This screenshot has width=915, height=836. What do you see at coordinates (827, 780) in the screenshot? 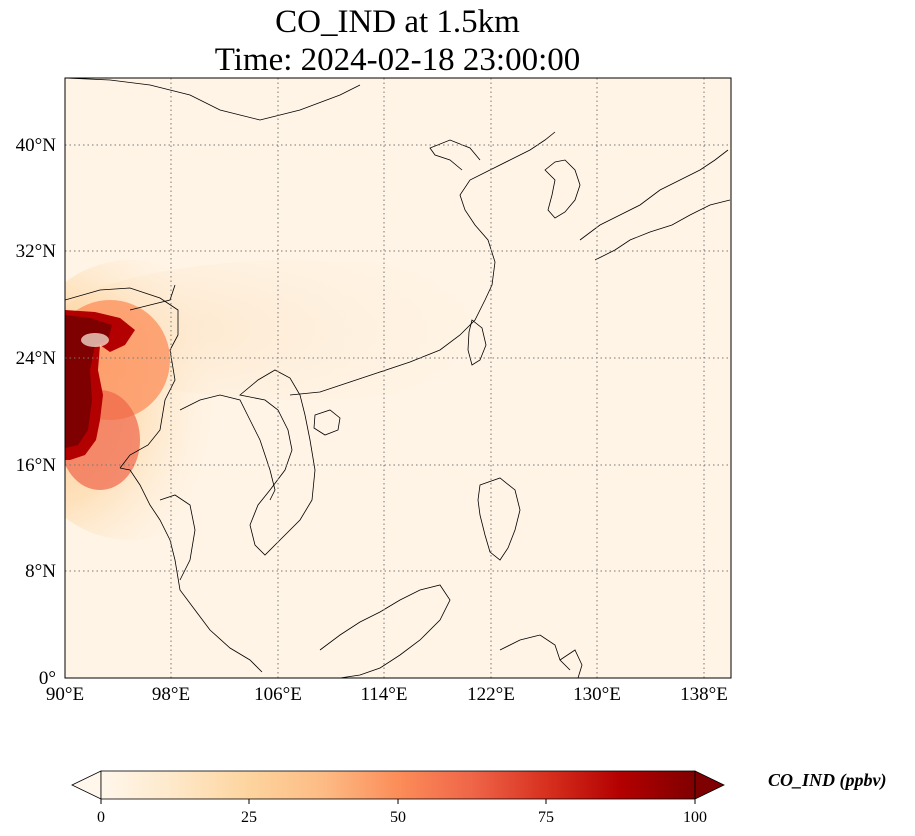
I see `colorbar-label: CO_IND (ppbv)` at bounding box center [827, 780].